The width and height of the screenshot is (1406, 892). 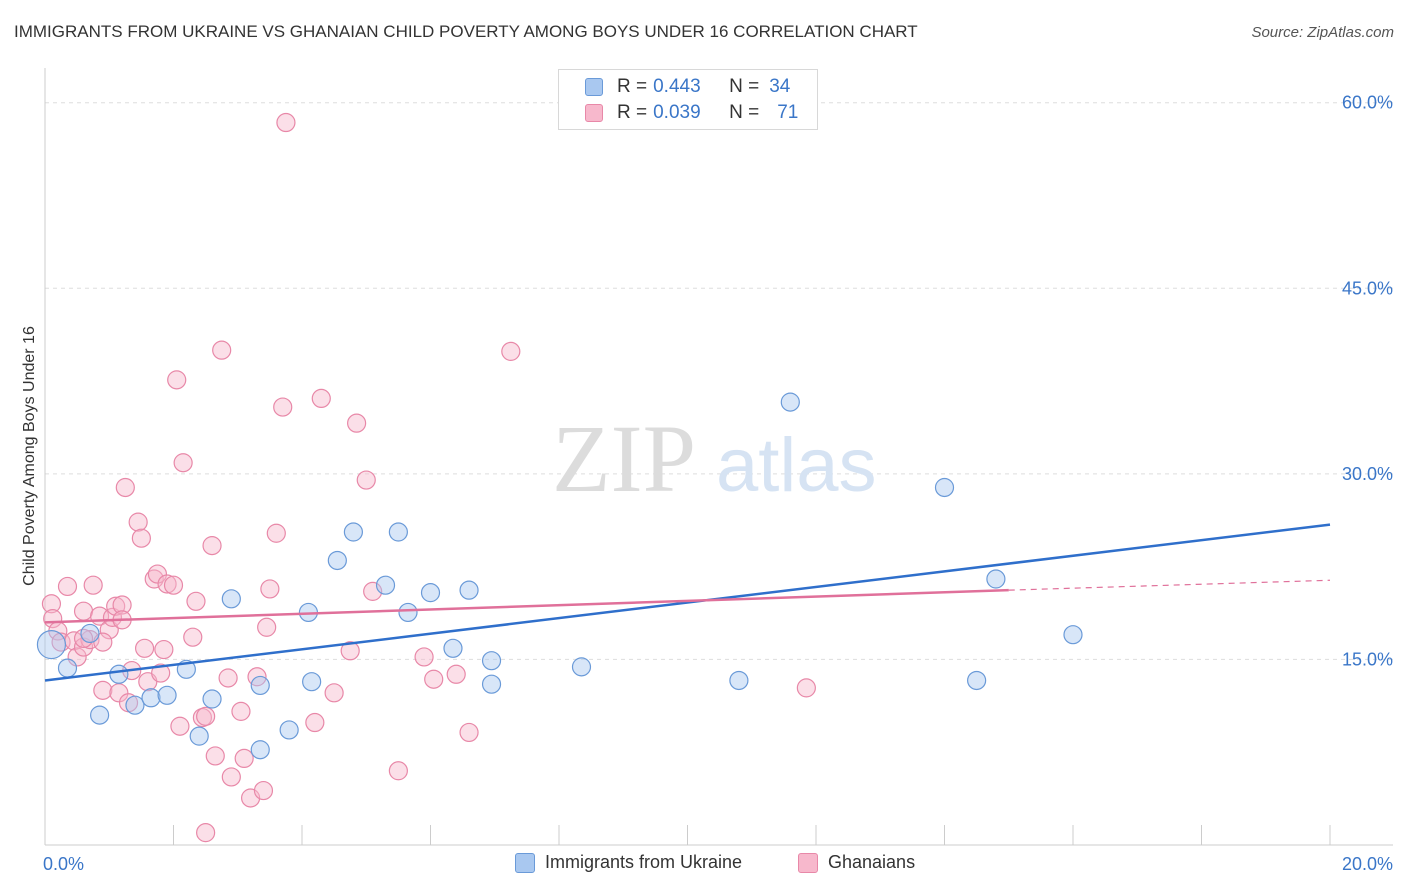 What do you see at coordinates (677, 86) in the screenshot?
I see `legend-r-value: 0.443` at bounding box center [677, 86].